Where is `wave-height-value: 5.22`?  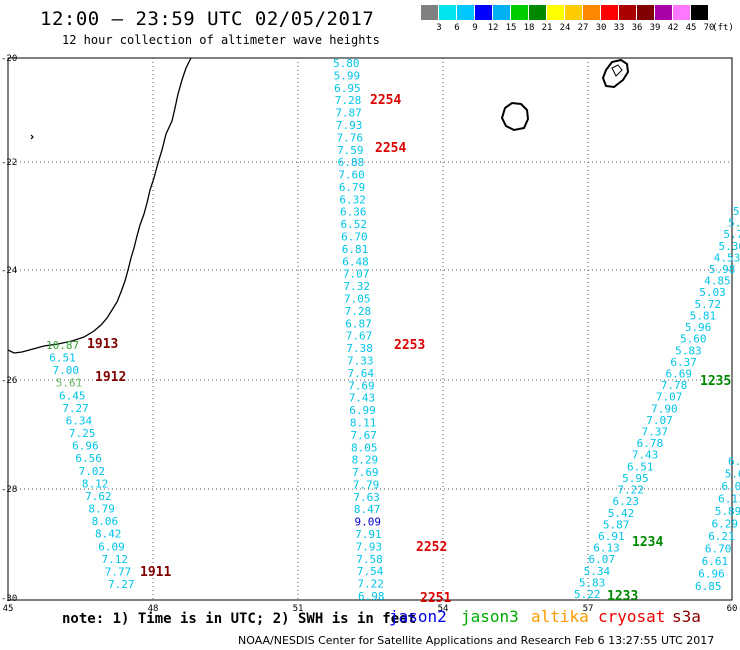
wave-height-value: 5.22 is located at coordinates (587, 594).